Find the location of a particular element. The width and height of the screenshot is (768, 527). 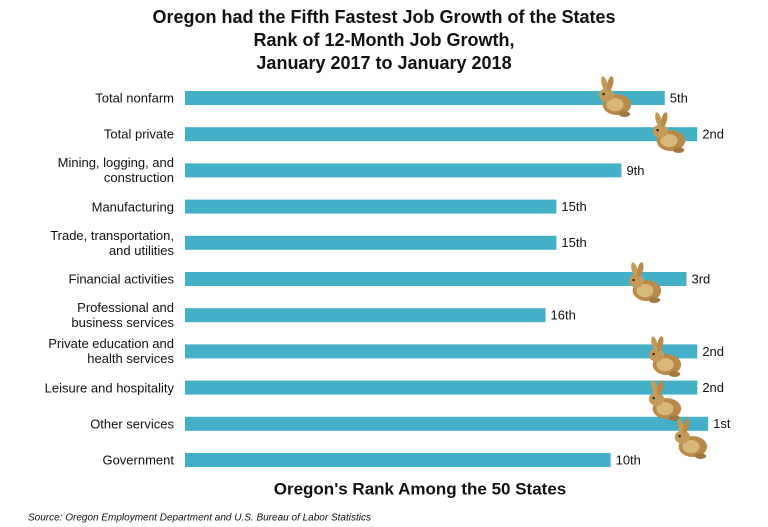

category-label: Other services is located at coordinates (132, 424).